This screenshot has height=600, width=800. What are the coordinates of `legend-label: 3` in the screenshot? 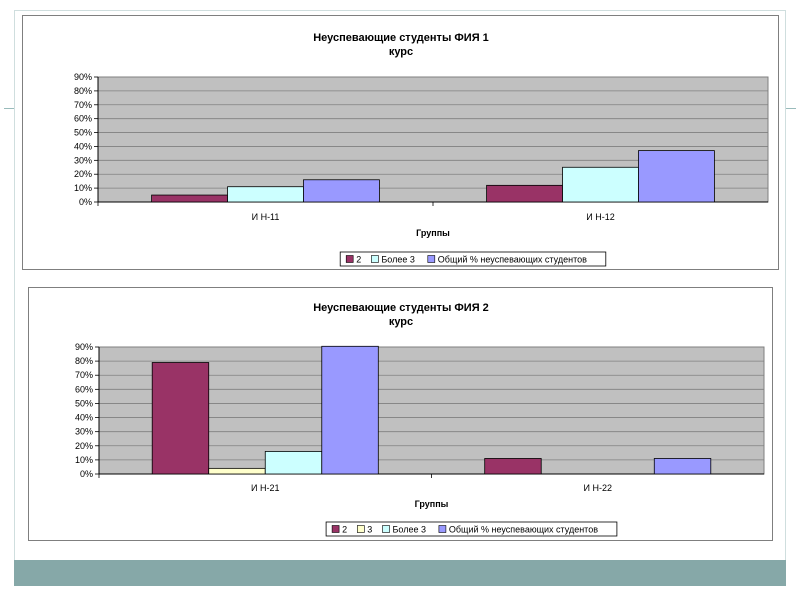 It's located at (369, 530).